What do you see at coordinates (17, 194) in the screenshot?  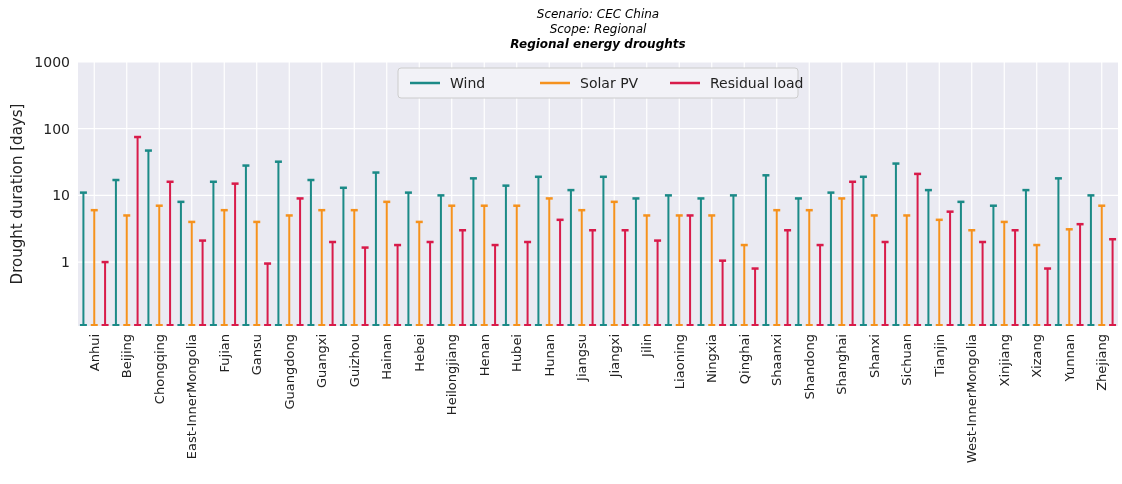 I see `y-axis-title: Drought duration [days]` at bounding box center [17, 194].